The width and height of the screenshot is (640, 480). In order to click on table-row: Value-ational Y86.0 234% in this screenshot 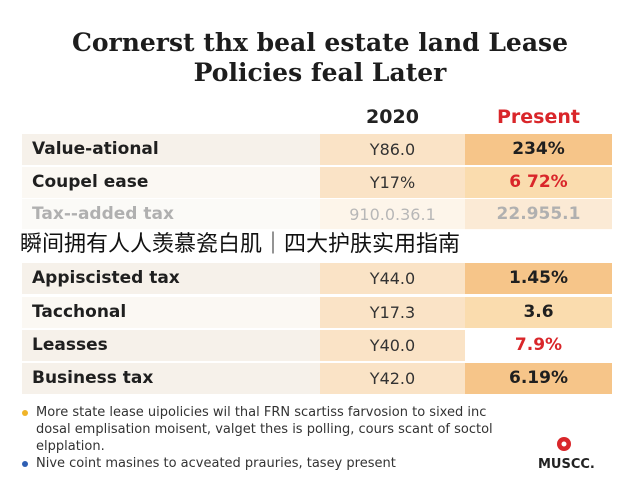, I will do `click(317, 149)`.